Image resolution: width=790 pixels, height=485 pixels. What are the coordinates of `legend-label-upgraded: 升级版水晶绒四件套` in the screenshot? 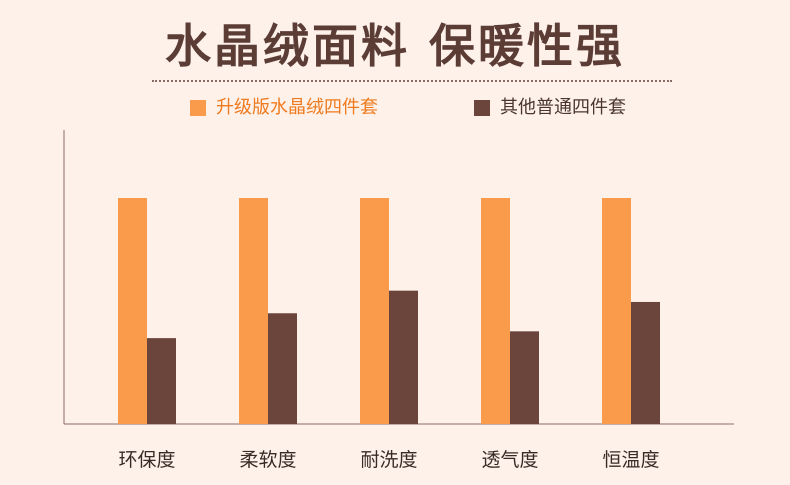 It's located at (297, 107).